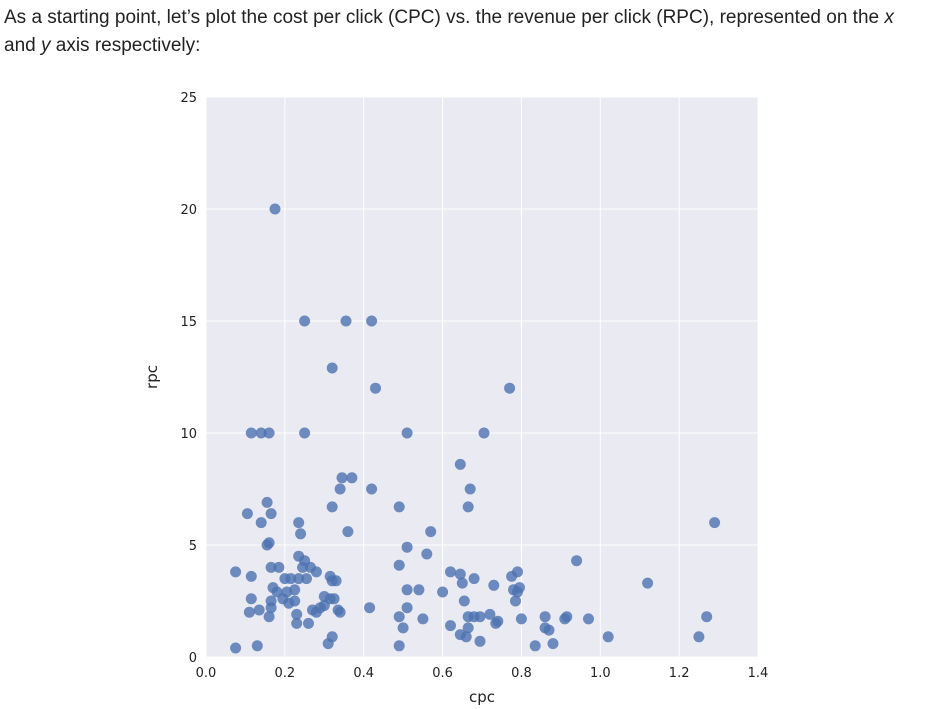 This screenshot has height=709, width=925. What do you see at coordinates (285, 673) in the screenshot?
I see `x-tick-label-1: 0.2` at bounding box center [285, 673].